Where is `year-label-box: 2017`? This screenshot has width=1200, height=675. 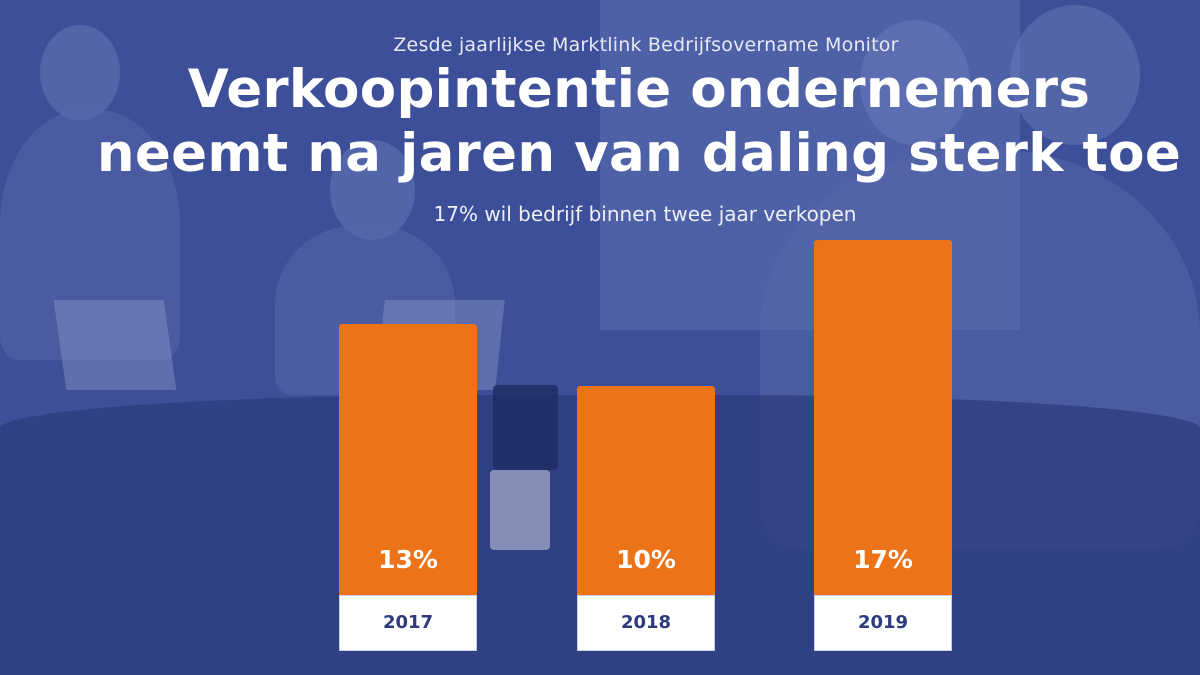 year-label-box: 2017 is located at coordinates (408, 623).